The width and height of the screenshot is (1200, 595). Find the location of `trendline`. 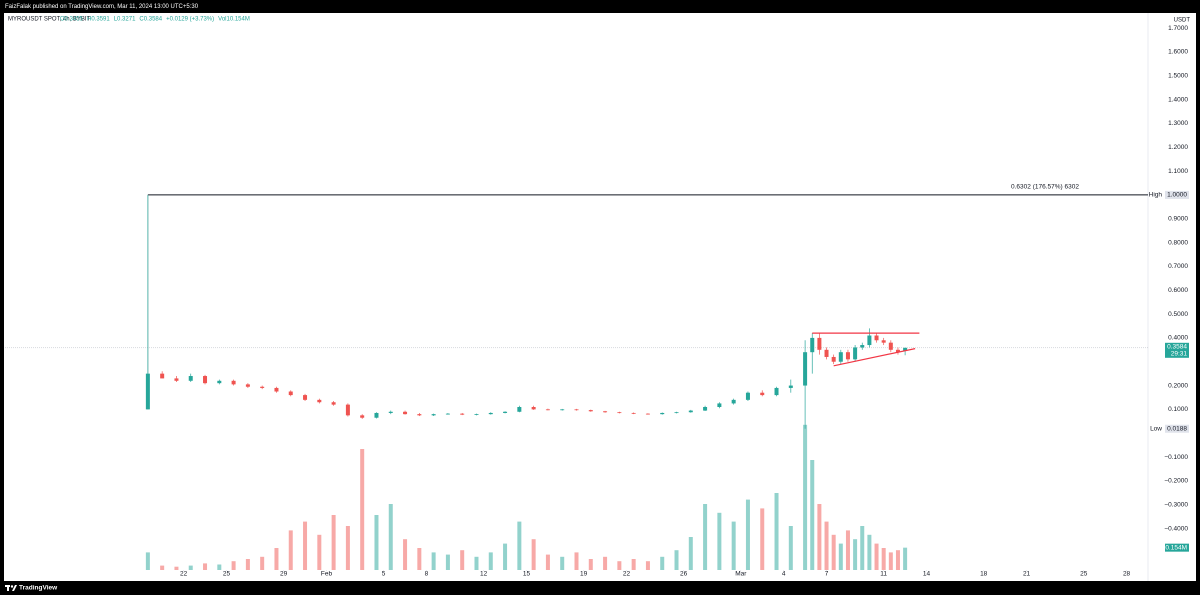

trendline is located at coordinates (874, 357).